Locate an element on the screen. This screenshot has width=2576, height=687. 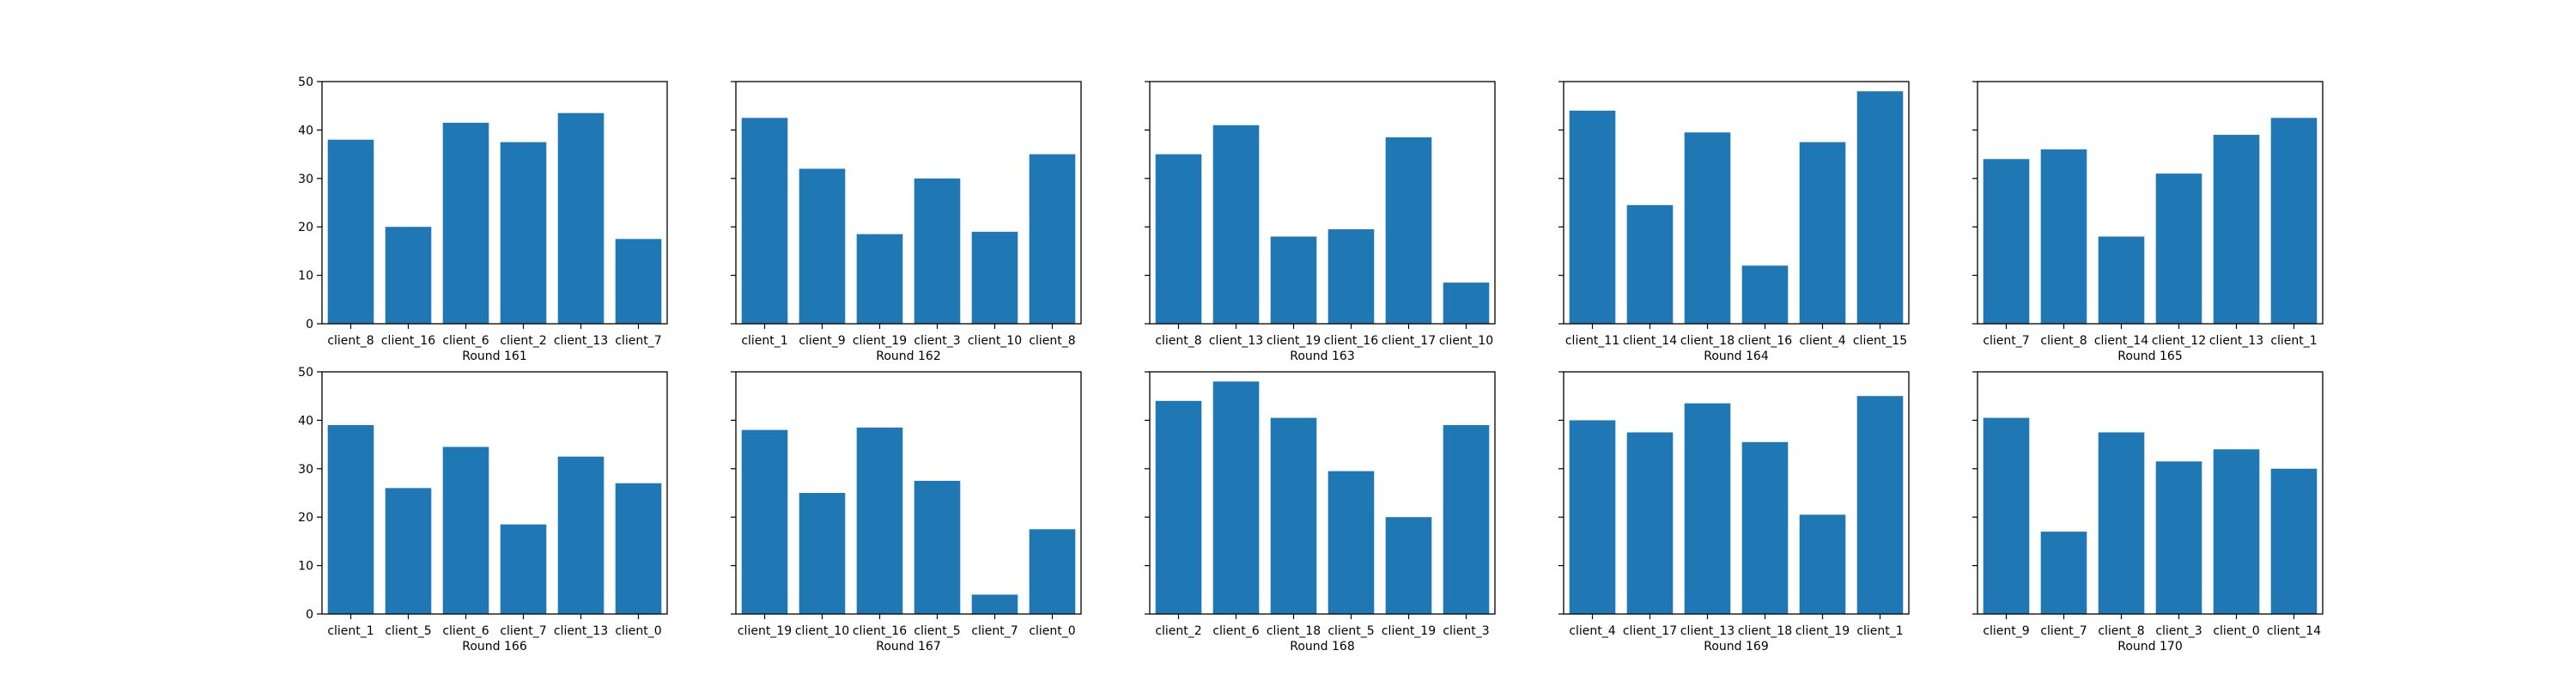
x-axis-title: Round 162 is located at coordinates (908, 356).